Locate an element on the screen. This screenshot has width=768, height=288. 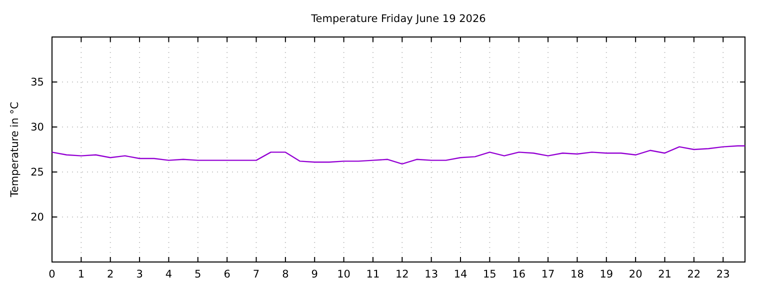
x-tick-label: 23 is located at coordinates (723, 274).